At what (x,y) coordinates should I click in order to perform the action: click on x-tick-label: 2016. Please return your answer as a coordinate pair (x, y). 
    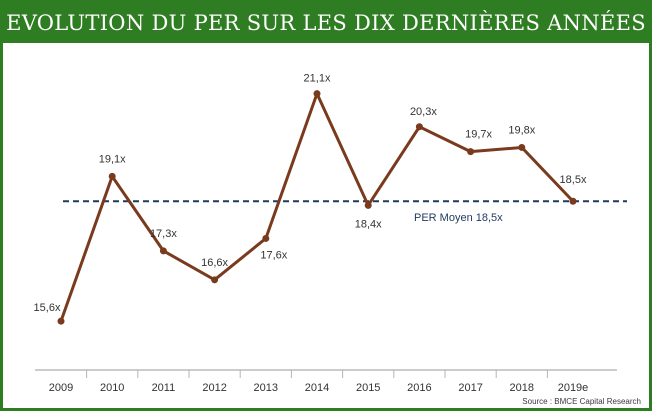
    Looking at the image, I should click on (419, 388).